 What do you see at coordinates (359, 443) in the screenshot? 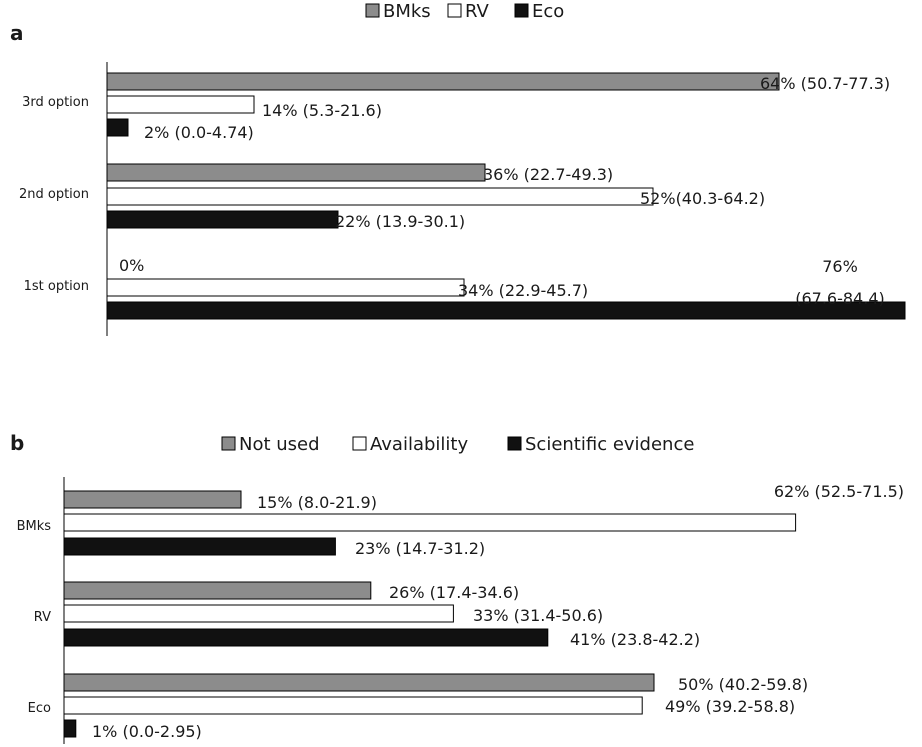
I see `legend-swatch-availability` at bounding box center [359, 443].